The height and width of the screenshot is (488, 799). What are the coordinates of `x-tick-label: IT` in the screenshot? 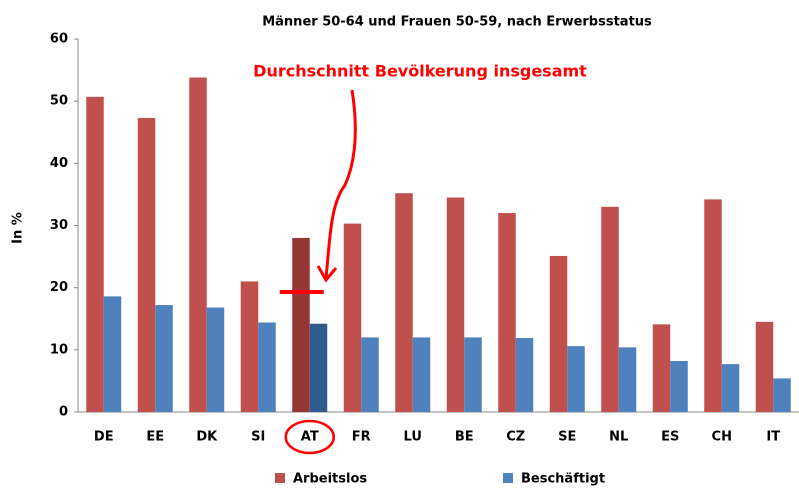 It's located at (773, 437).